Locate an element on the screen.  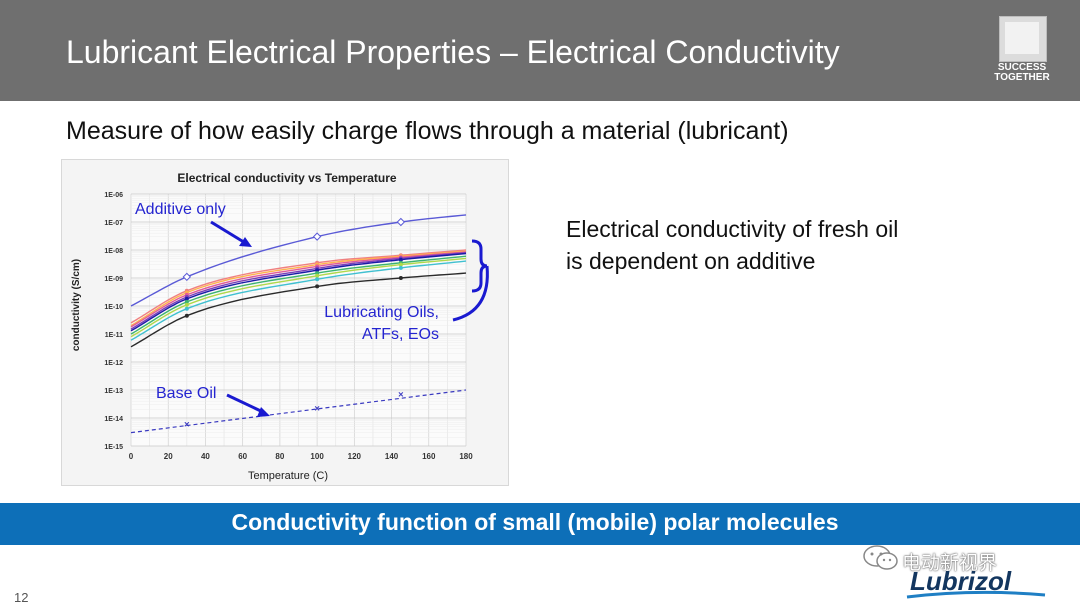
y-tick-label: 1E-13 is located at coordinates (113, 391).